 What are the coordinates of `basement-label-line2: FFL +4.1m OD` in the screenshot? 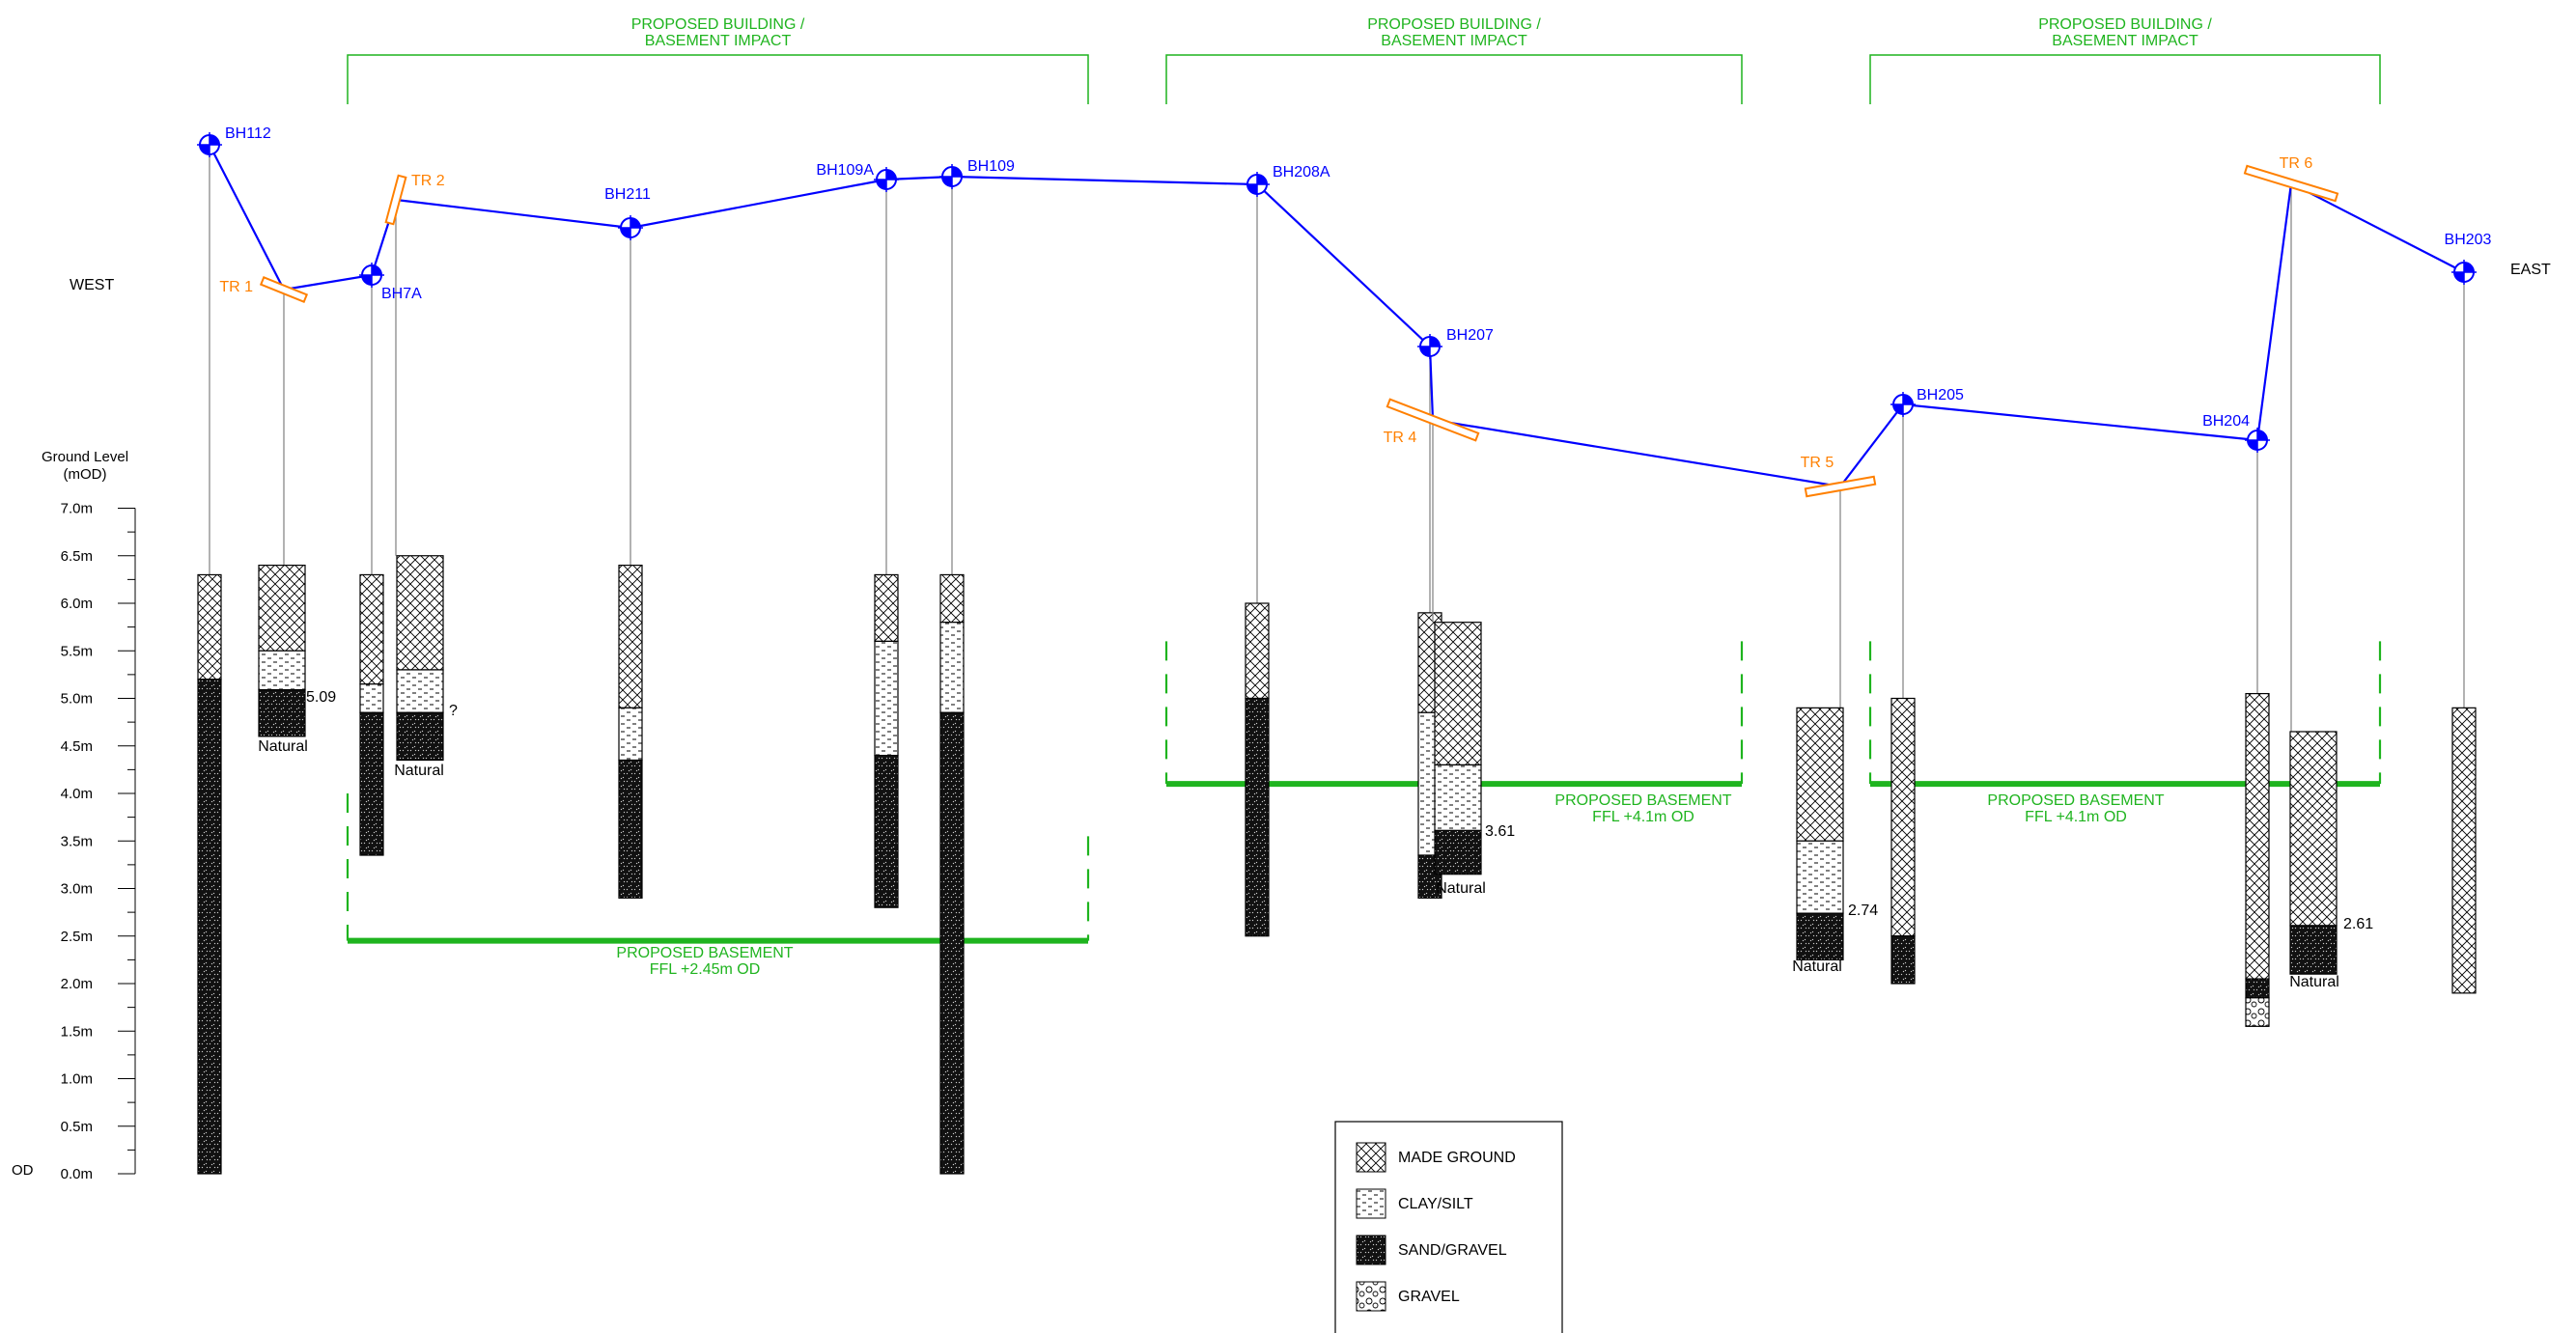 It's located at (2076, 817).